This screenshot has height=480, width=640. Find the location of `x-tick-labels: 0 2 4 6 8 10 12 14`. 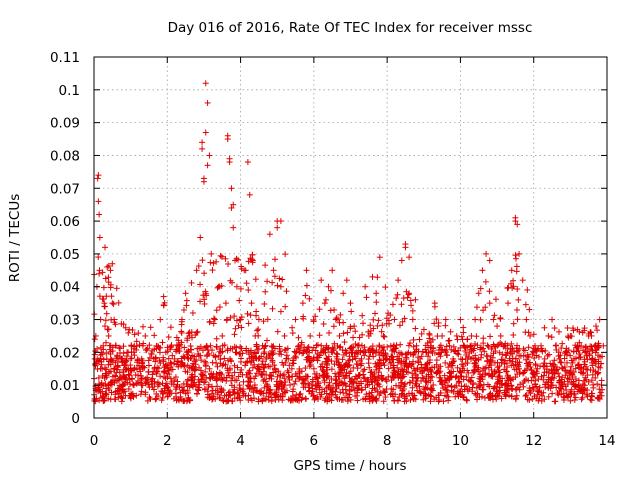

x-tick-labels: 0 2 4 6 8 10 12 14 is located at coordinates (353, 441).